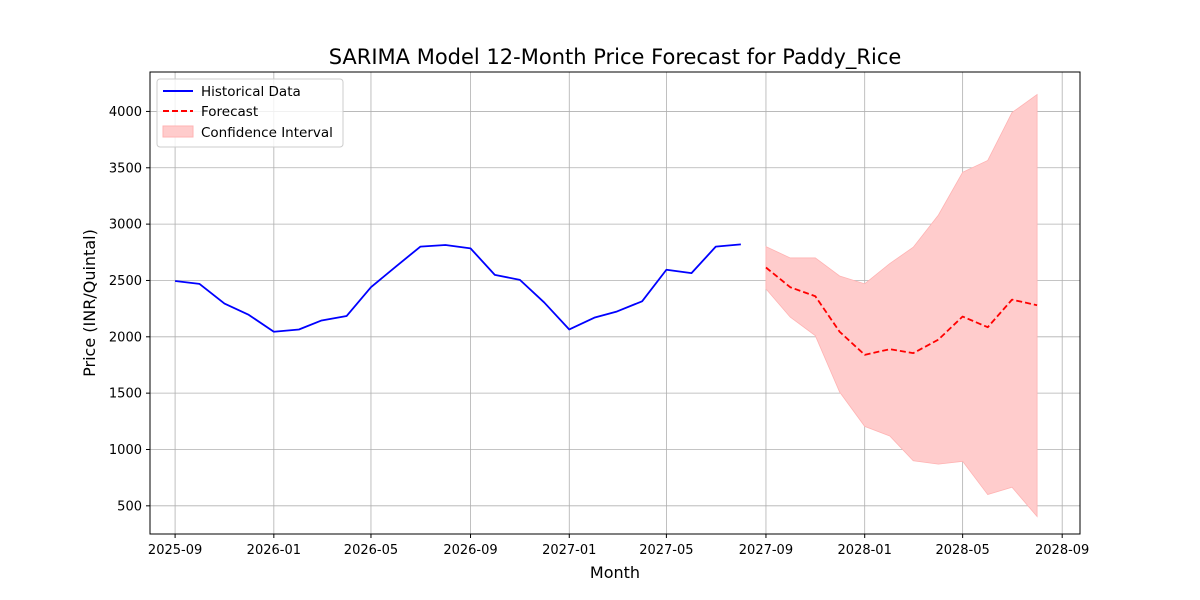 This screenshot has width=1200, height=600. I want to click on x-tick-label: 2026-09, so click(470, 550).